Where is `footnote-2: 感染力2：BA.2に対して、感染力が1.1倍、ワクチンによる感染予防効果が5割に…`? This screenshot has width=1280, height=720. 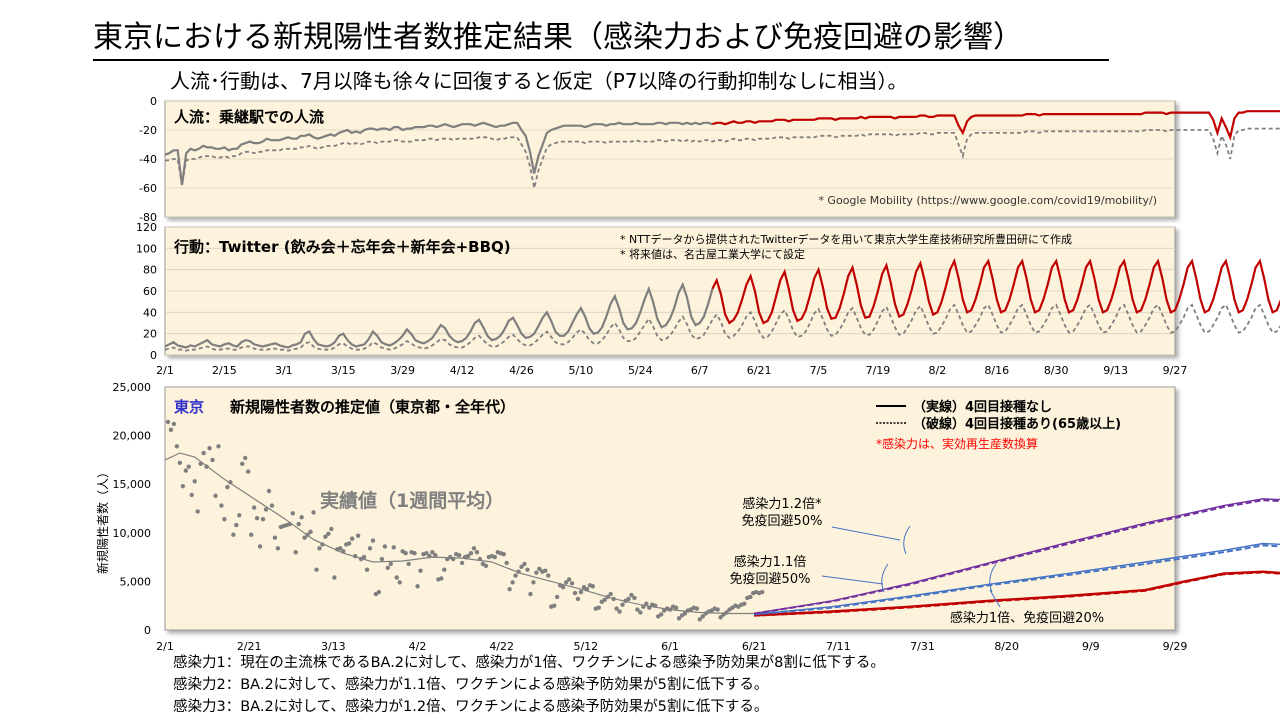 footnote-2: 感染力2：BA.2に対して、感染力が1.1倍、ワクチンによる感染予防効果が5割に… is located at coordinates (471, 685).